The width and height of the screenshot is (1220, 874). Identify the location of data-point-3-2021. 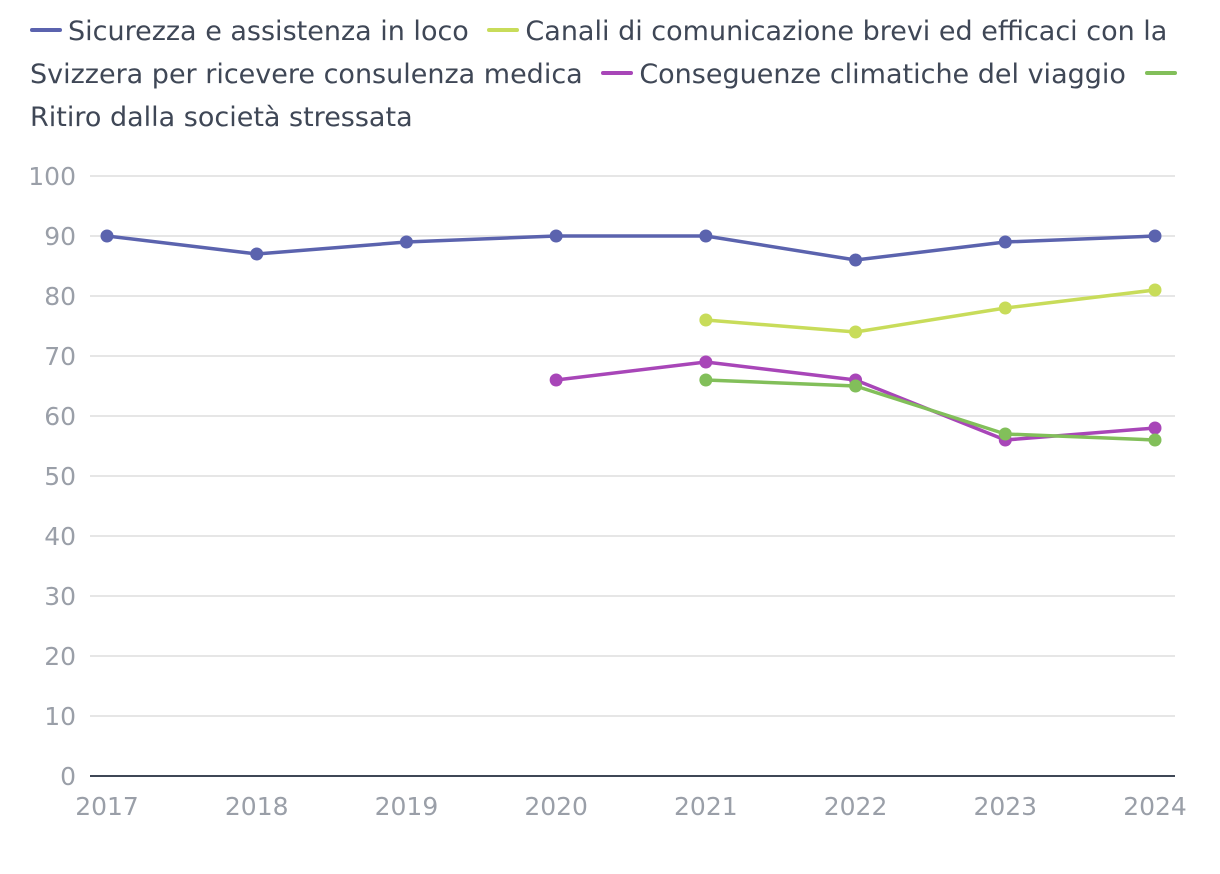
(706, 380).